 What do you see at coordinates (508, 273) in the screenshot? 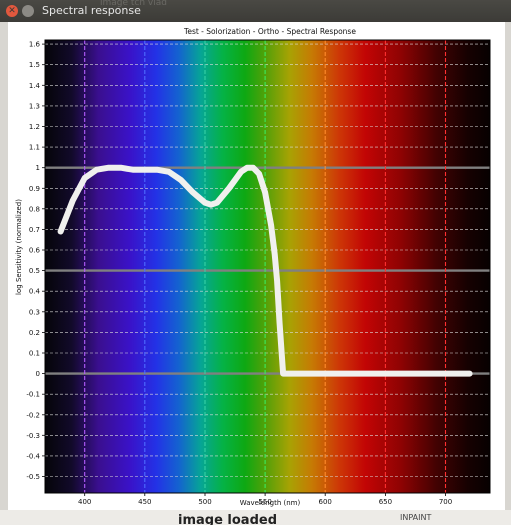
I see `background-app-edge-right` at bounding box center [508, 273].